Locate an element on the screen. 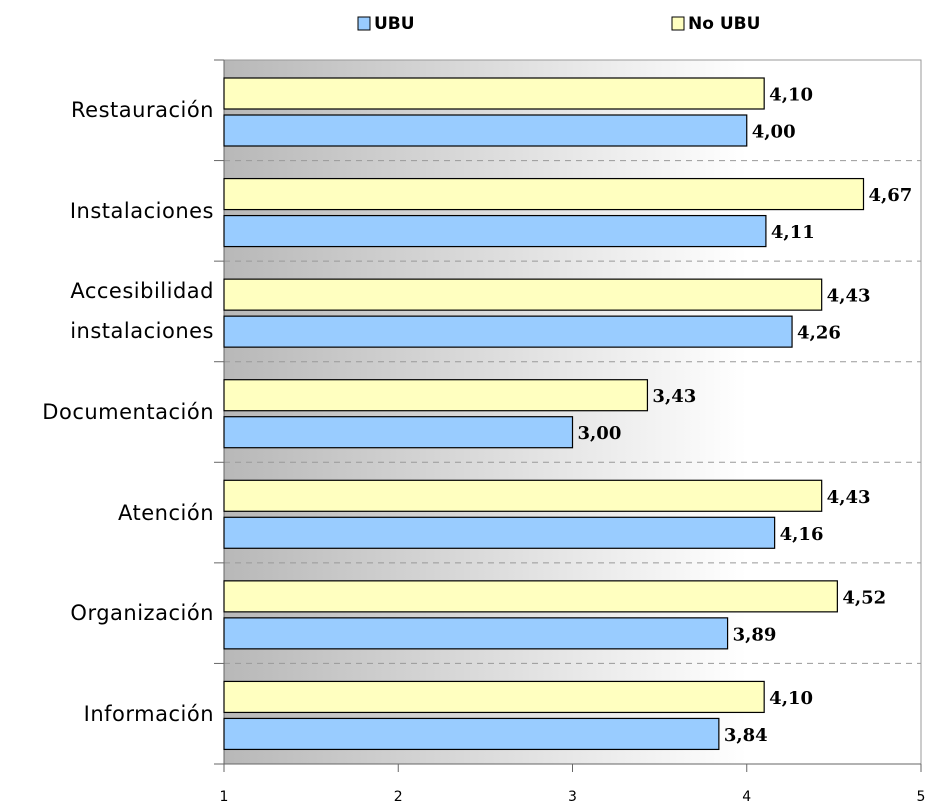 The height and width of the screenshot is (807, 926). x-tick-label: 3 is located at coordinates (572, 797).